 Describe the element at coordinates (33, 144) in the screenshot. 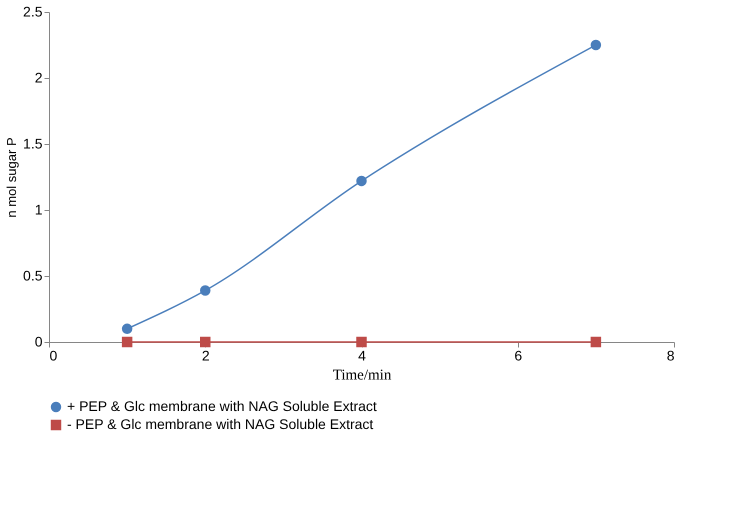

I see `y-tick-label: 1.5` at that location.